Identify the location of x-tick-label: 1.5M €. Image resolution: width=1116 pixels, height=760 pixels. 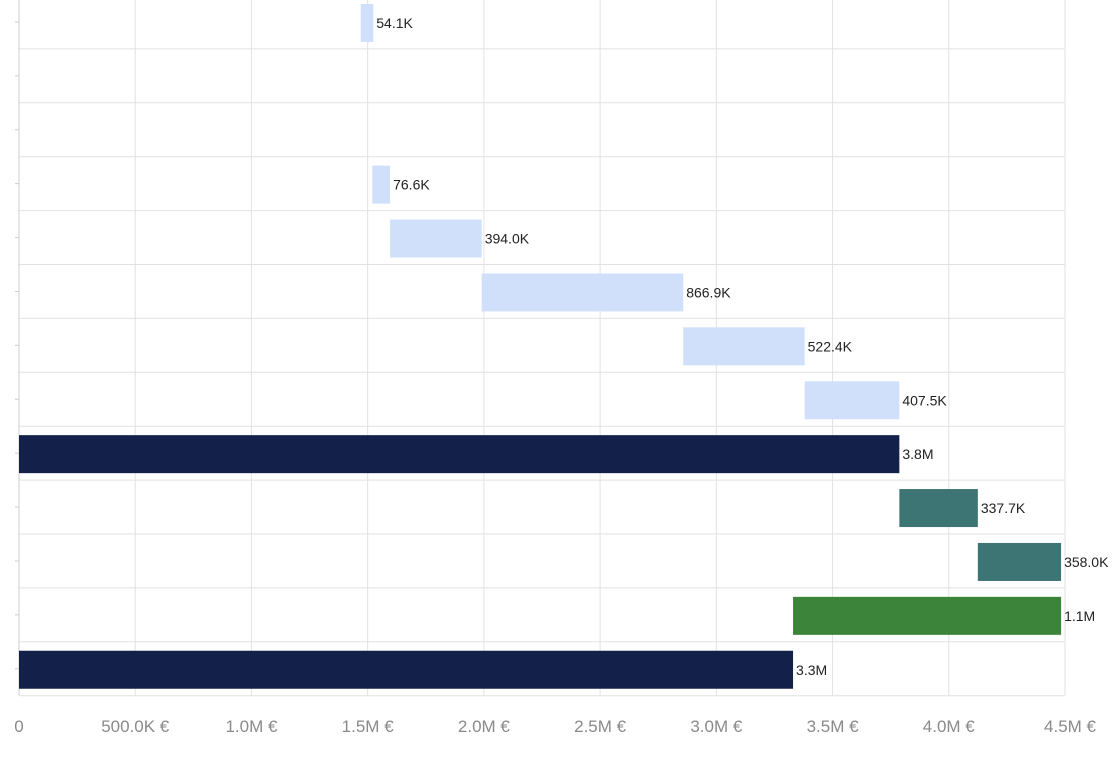
(368, 726).